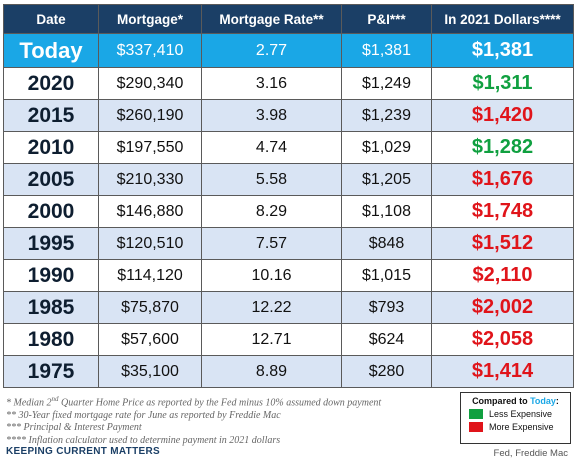 Image resolution: width=576 pixels, height=463 pixels. Describe the element at coordinates (150, 83) in the screenshot. I see `mortgage-cell: $290,340` at that location.